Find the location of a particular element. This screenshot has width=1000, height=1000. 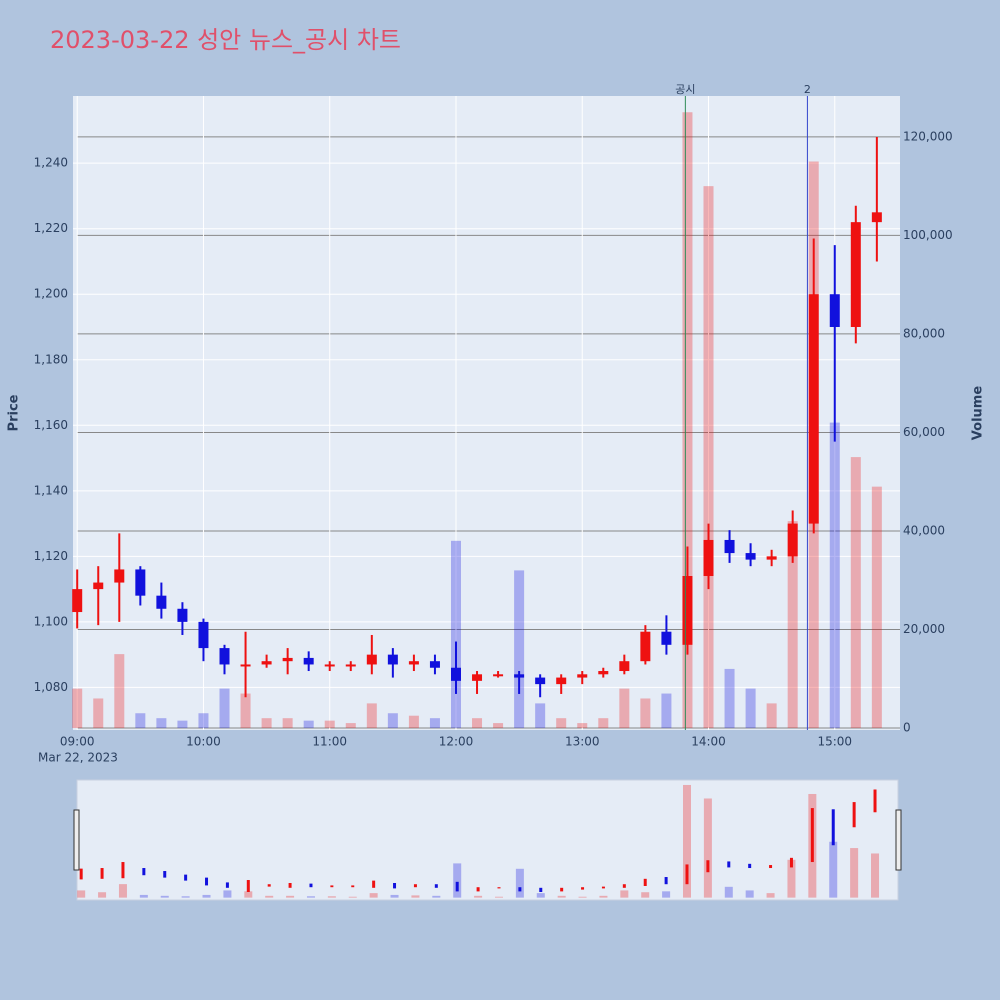

x-date-label: Mar 22, 2023 is located at coordinates (78, 758).